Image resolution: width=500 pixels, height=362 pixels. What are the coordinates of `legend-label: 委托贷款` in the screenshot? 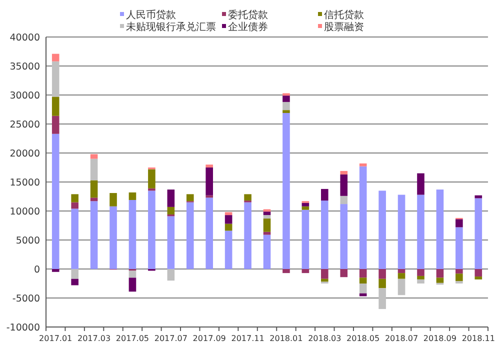 It's located at (248, 15).